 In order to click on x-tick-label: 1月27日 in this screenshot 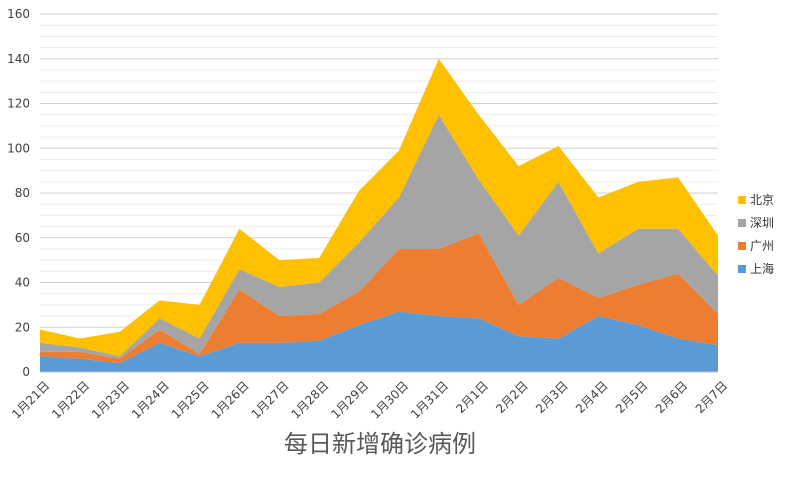, I will do `click(270, 399)`.